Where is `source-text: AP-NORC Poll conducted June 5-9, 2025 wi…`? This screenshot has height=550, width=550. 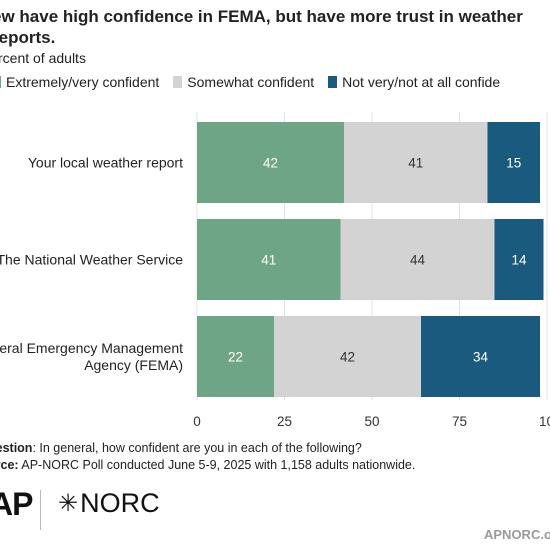
source-text: AP-NORC Poll conducted June 5-9, 2025 wi… is located at coordinates (217, 465).